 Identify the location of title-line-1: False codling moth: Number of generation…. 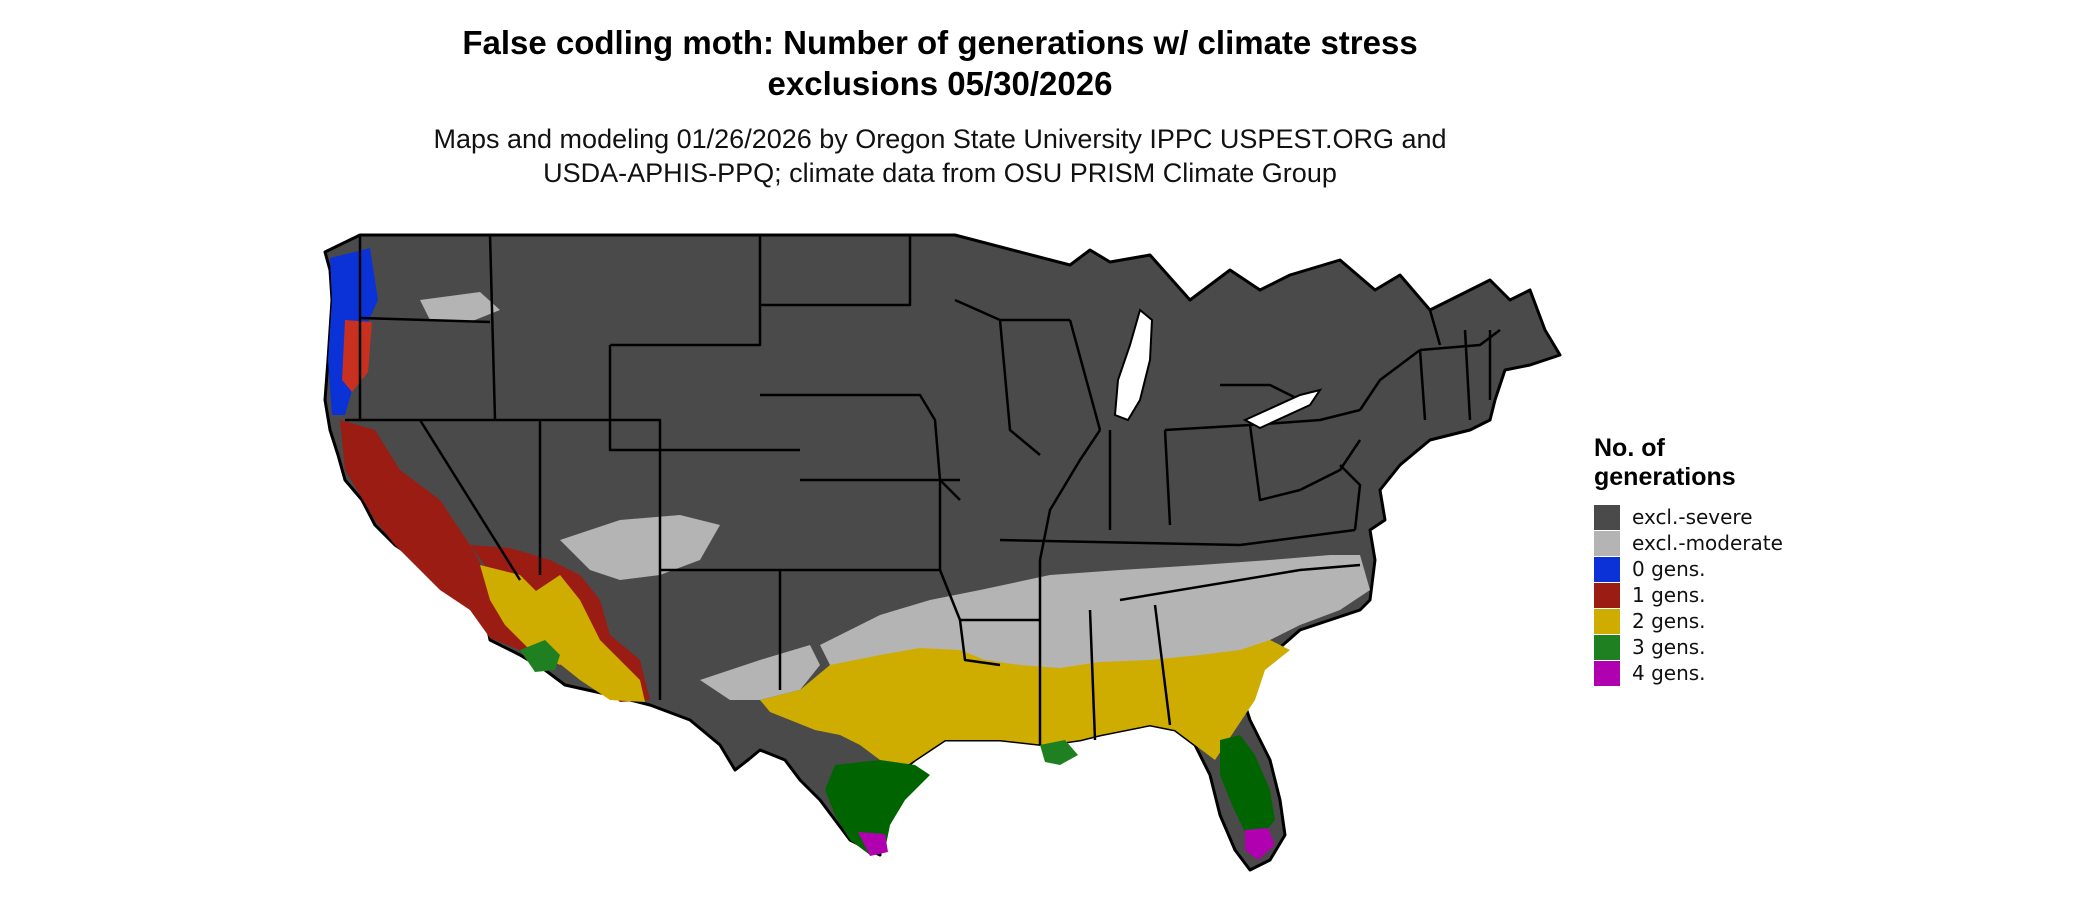
(940, 42).